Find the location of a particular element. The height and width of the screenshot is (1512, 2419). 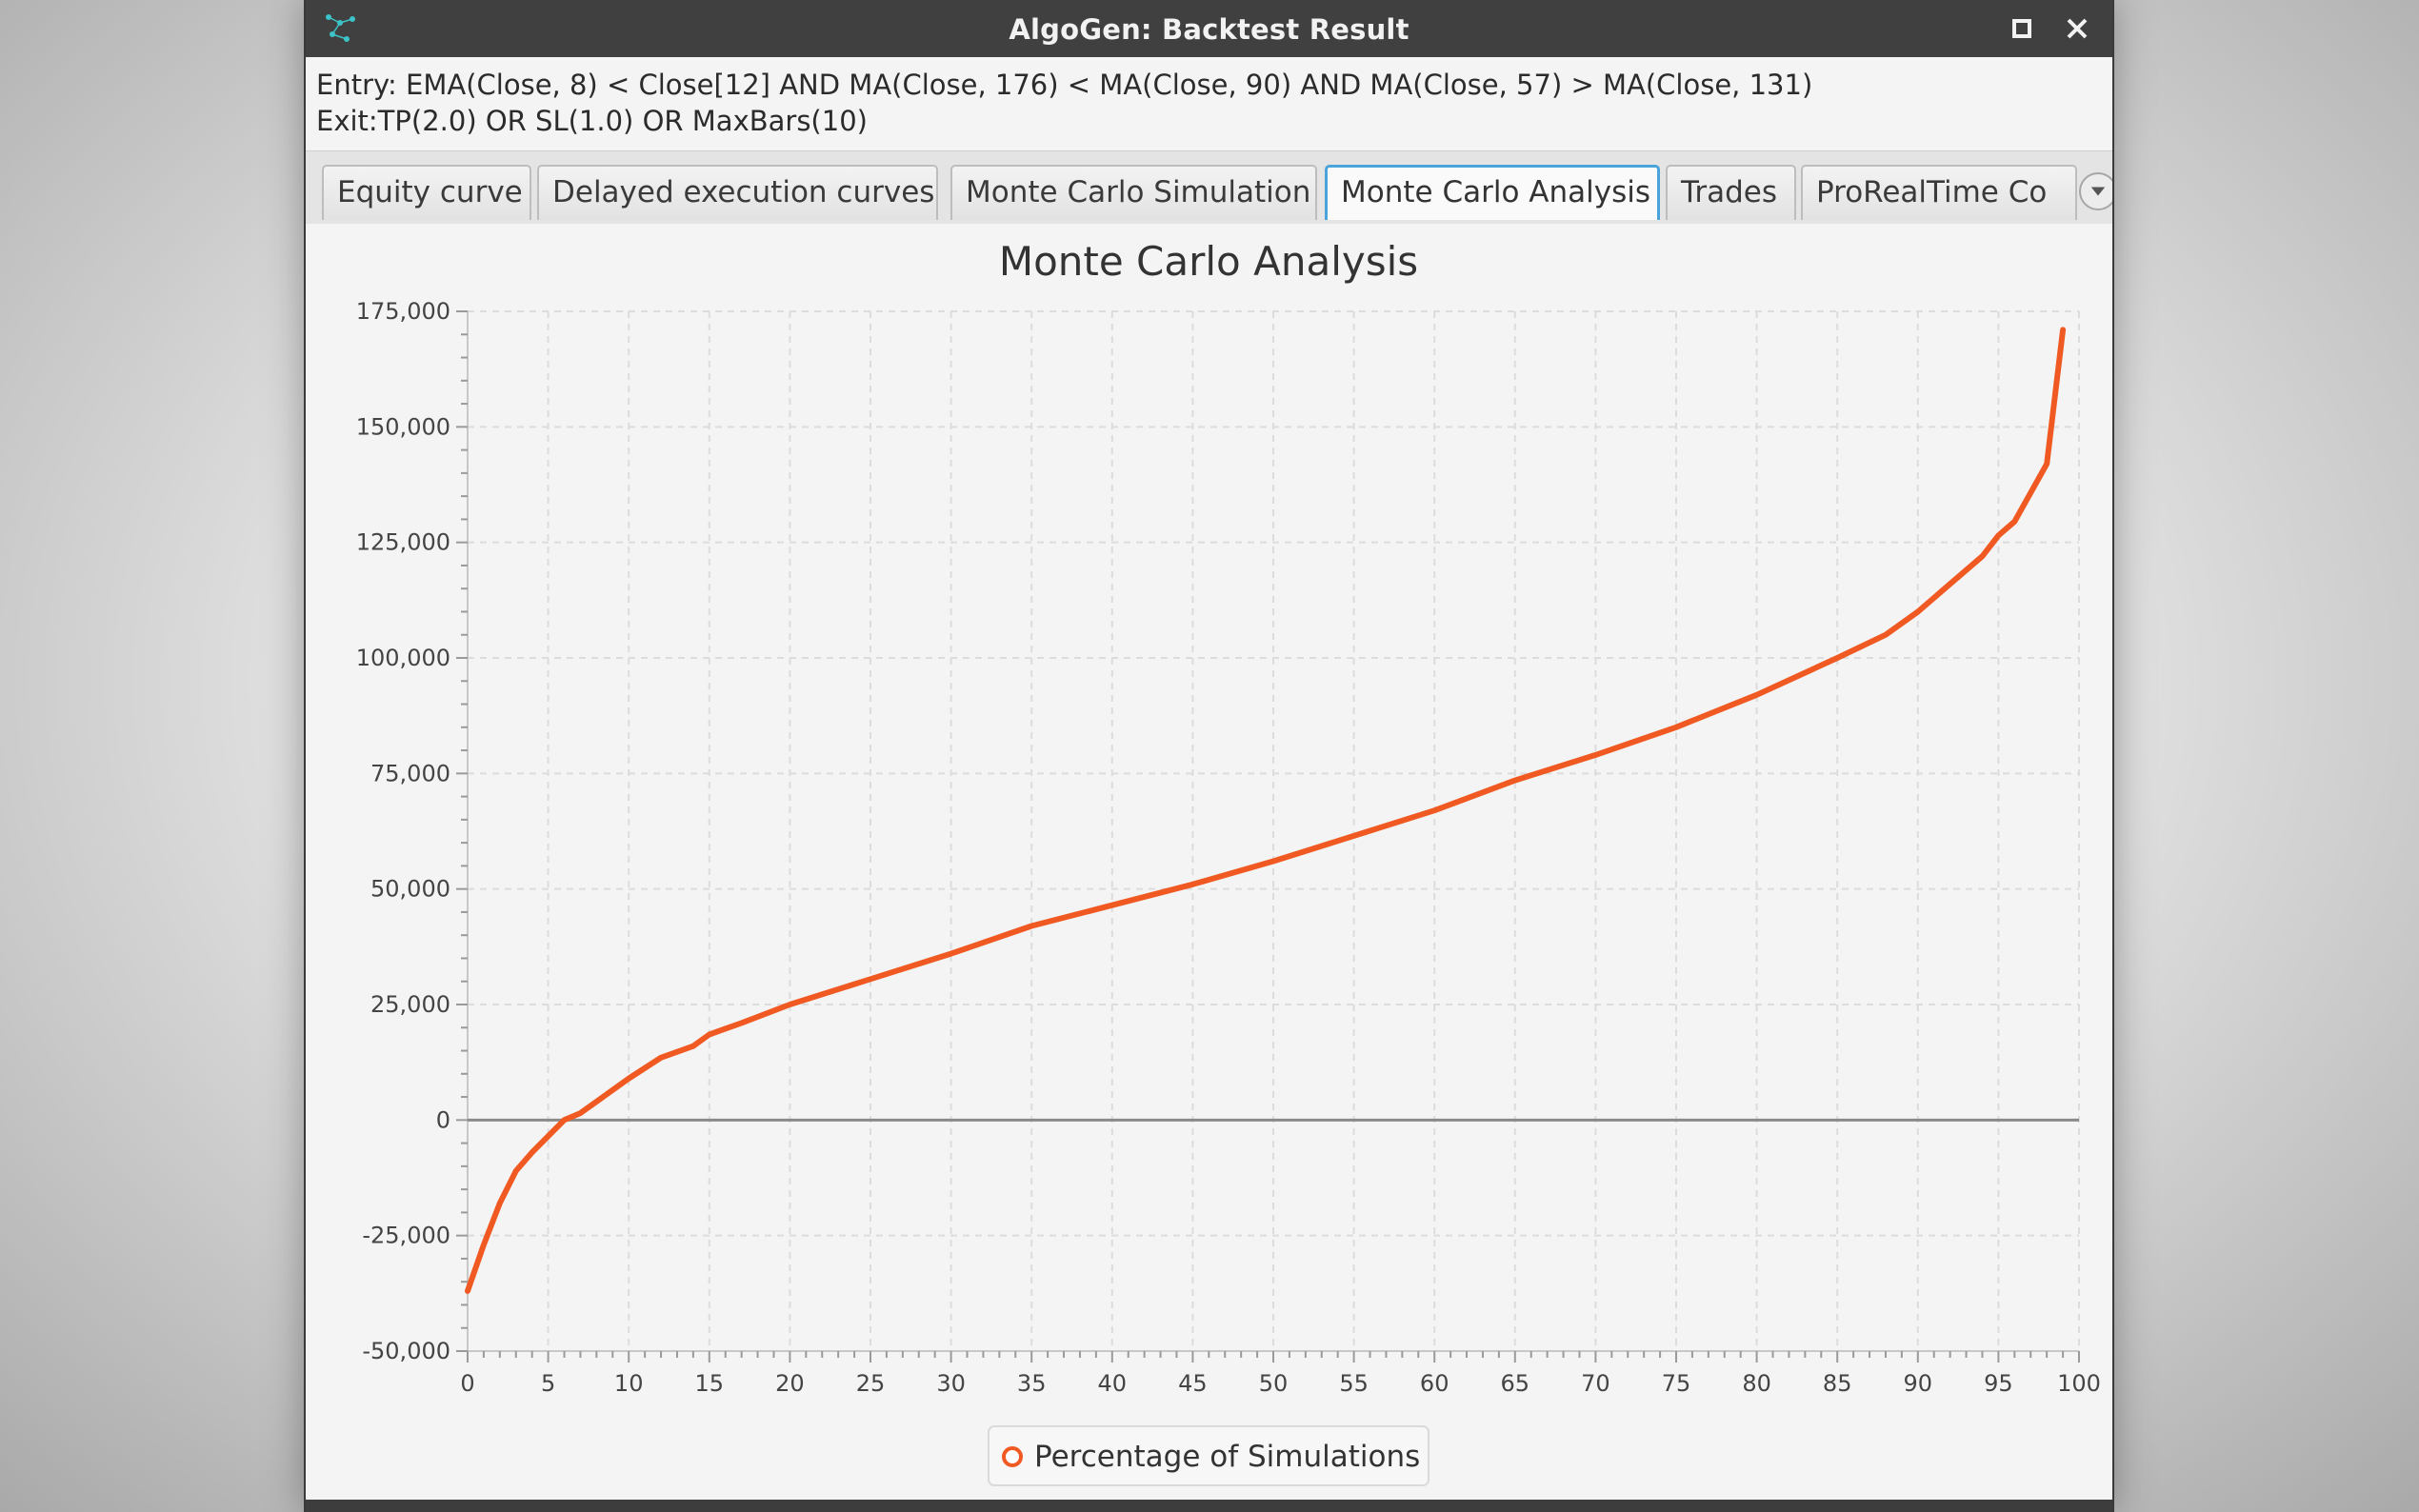

exit-rule: Exit:TP(2.0) OR SL(1.0) OR MaxBars(10) is located at coordinates (592, 121).